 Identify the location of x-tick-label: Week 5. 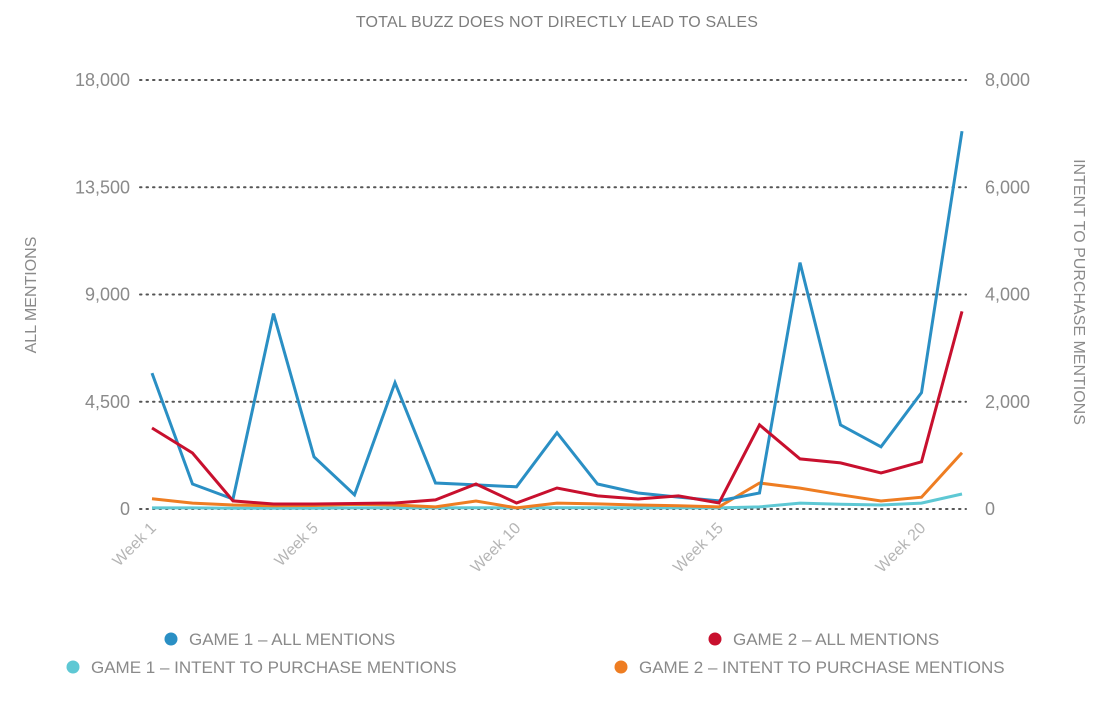
(297, 545).